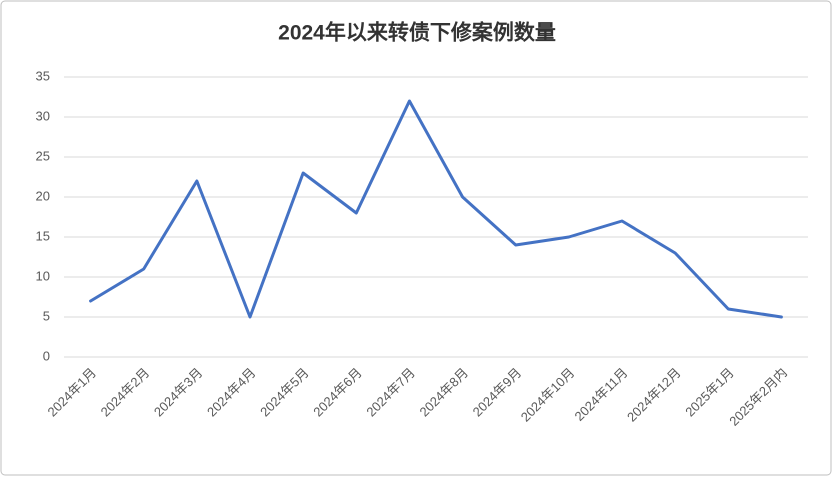 This screenshot has width=834, height=478. I want to click on y-tick-label: 5, so click(46, 315).